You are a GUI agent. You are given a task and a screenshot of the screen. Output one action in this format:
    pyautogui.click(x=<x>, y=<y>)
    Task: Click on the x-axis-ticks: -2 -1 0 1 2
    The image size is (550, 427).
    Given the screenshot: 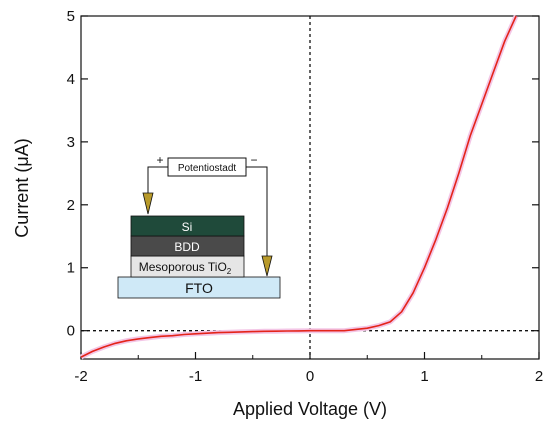 What is the action you would take?
    pyautogui.click(x=308, y=368)
    